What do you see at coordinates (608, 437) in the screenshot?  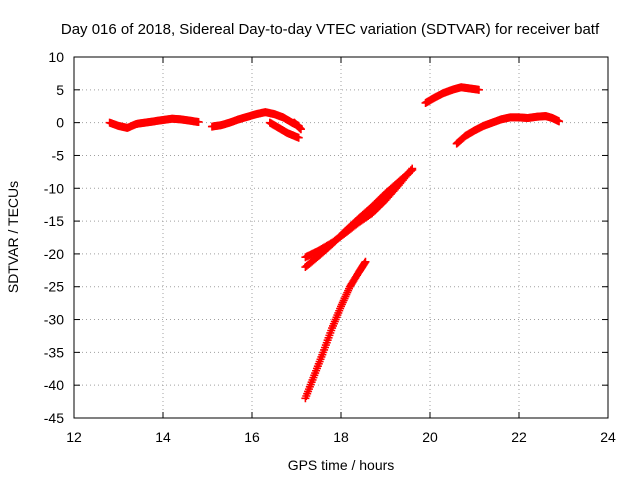 I see `x-tick-label: 24` at bounding box center [608, 437].